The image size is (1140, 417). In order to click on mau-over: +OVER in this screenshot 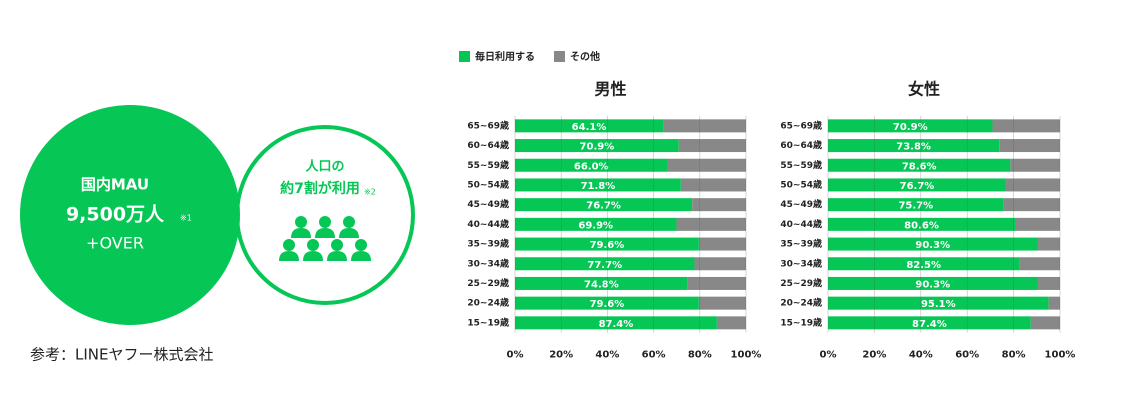, I will do `click(115, 243)`.